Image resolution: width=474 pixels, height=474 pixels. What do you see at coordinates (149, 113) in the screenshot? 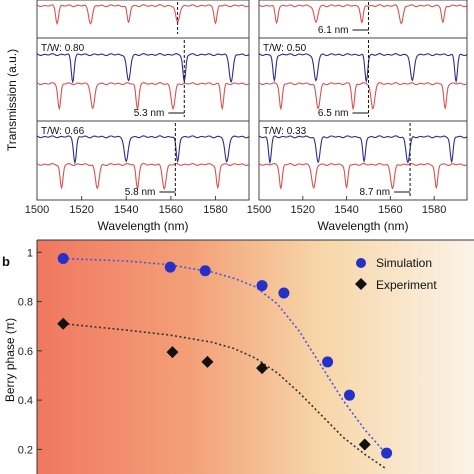
I see `shift-label: 5.3 nm` at bounding box center [149, 113].